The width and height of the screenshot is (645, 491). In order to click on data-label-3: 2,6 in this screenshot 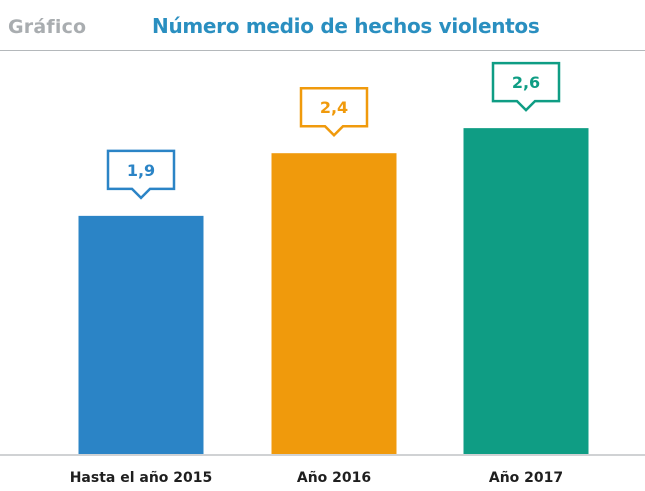, I will do `click(526, 82)`.